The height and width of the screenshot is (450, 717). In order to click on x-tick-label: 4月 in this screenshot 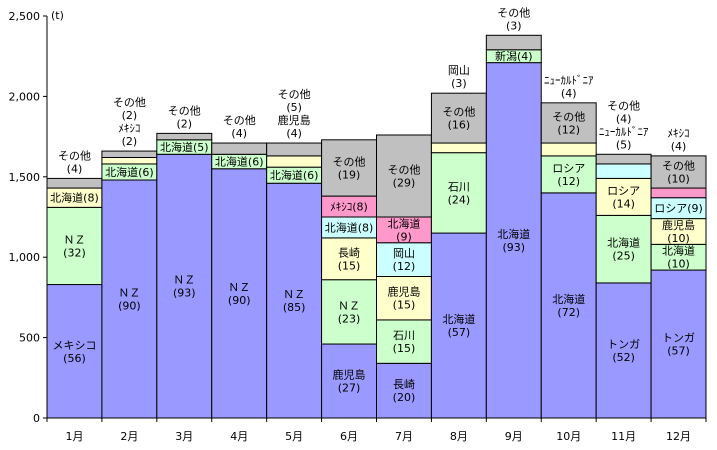, I will do `click(239, 436)`.